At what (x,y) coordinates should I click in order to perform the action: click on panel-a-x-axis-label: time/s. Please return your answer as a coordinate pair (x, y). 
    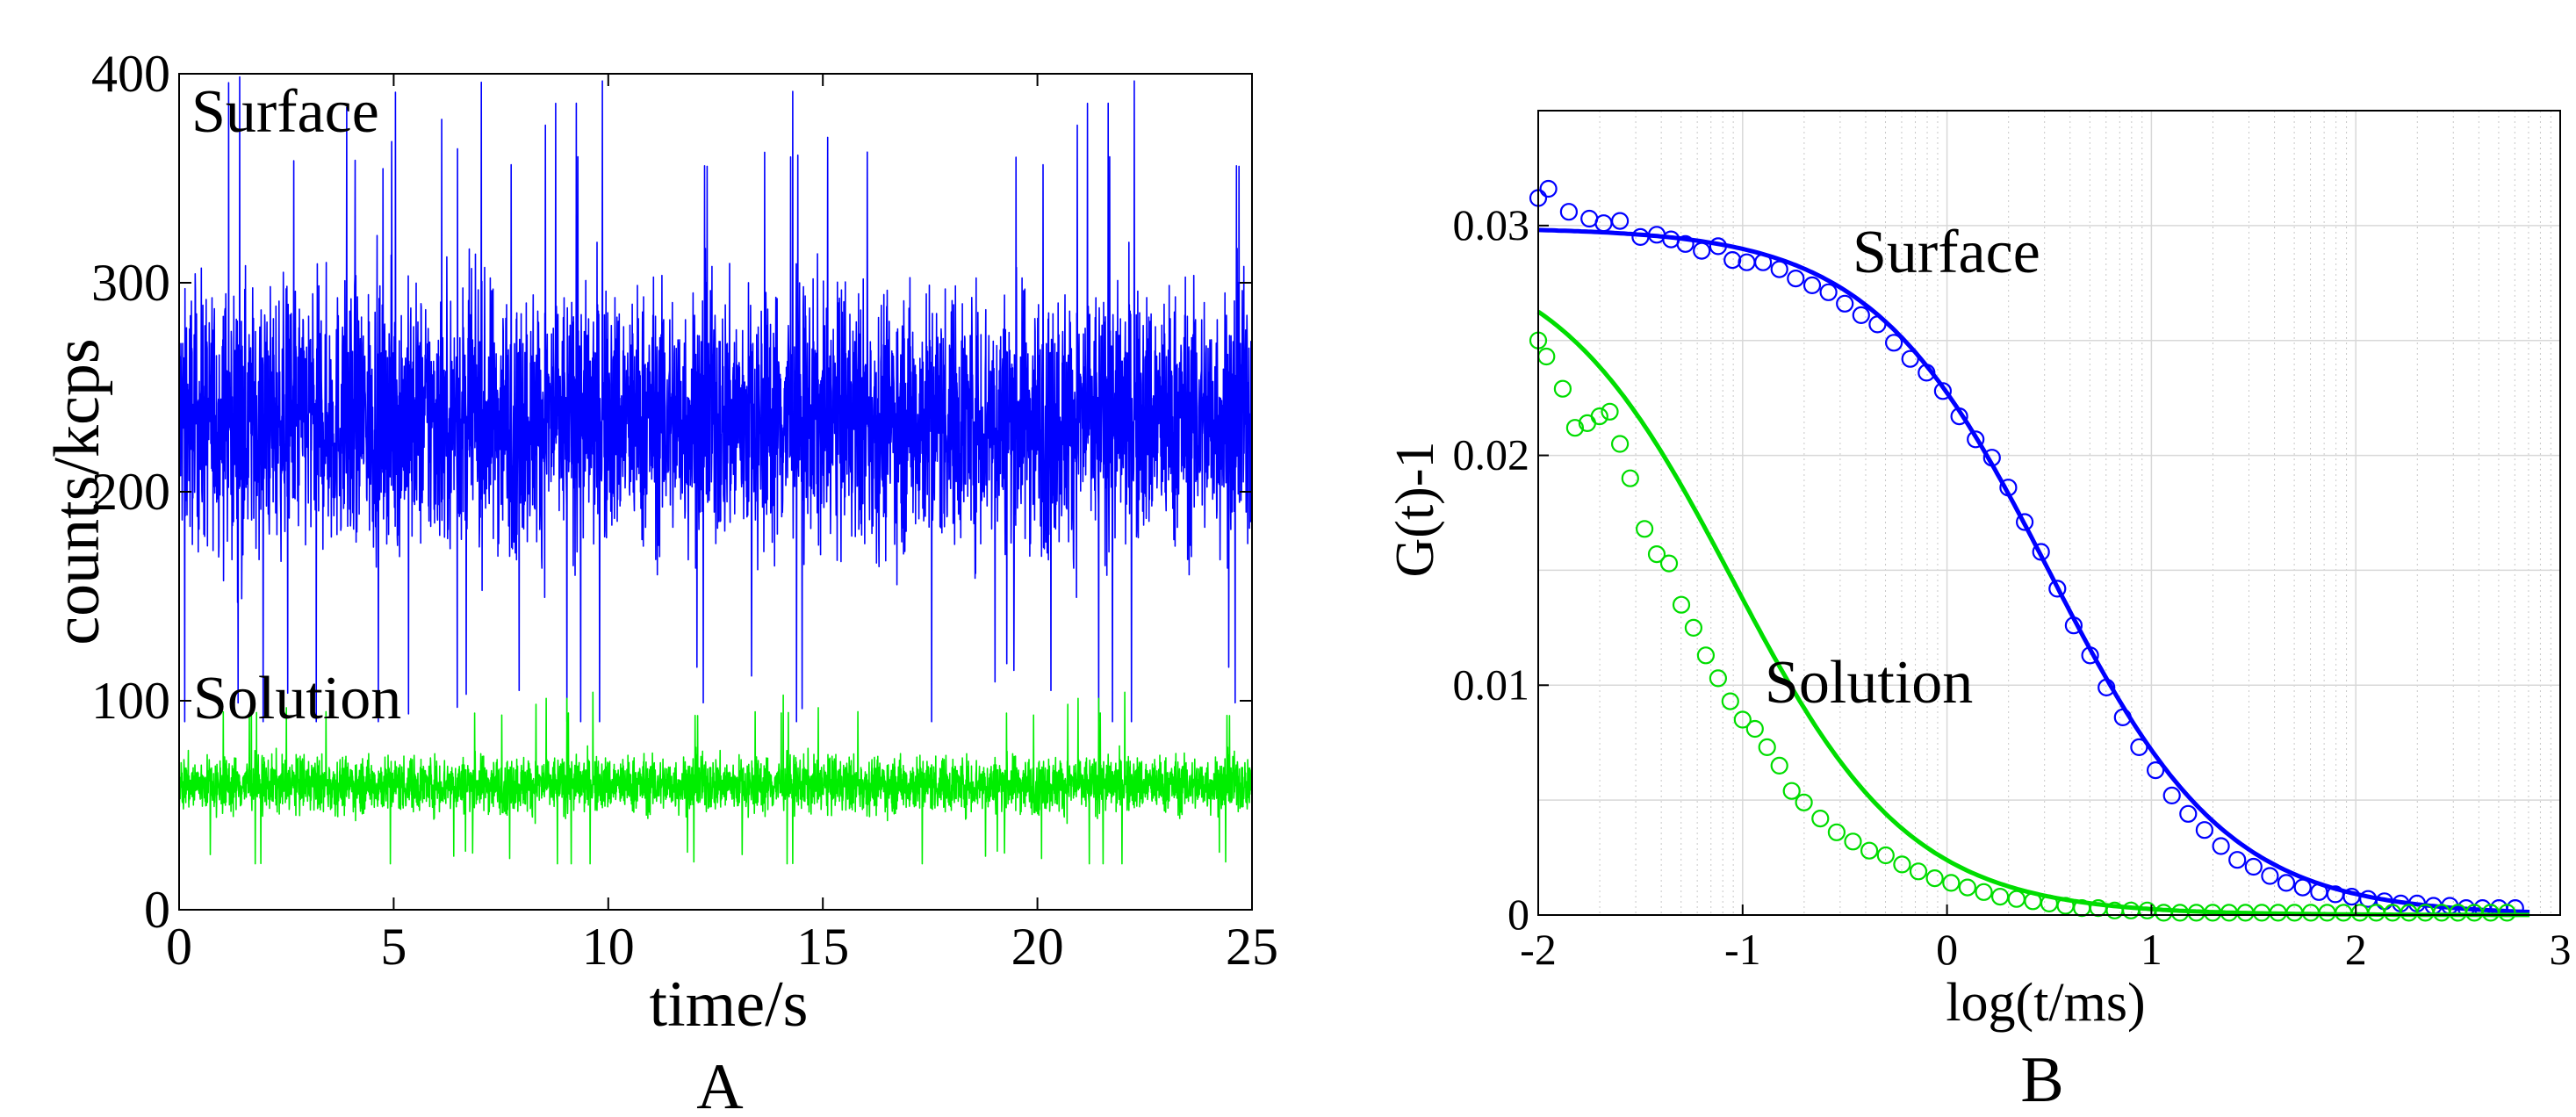
    Looking at the image, I should click on (729, 1005).